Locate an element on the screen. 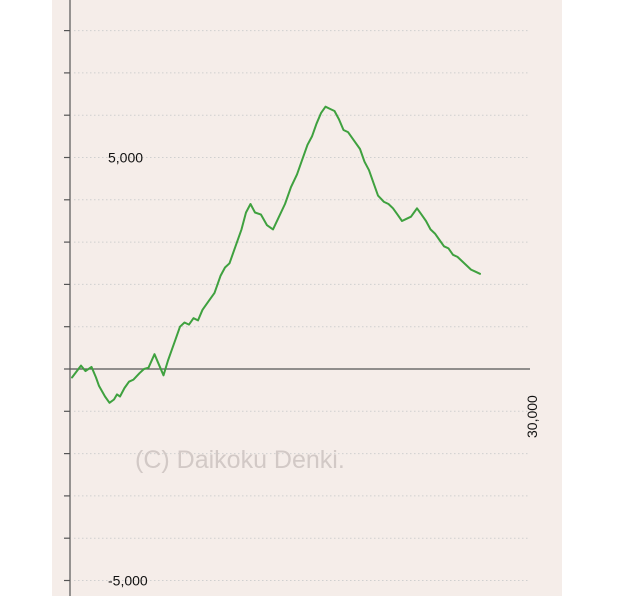 This screenshot has height=596, width=624. x-tick-label: 30,000 is located at coordinates (532, 416).